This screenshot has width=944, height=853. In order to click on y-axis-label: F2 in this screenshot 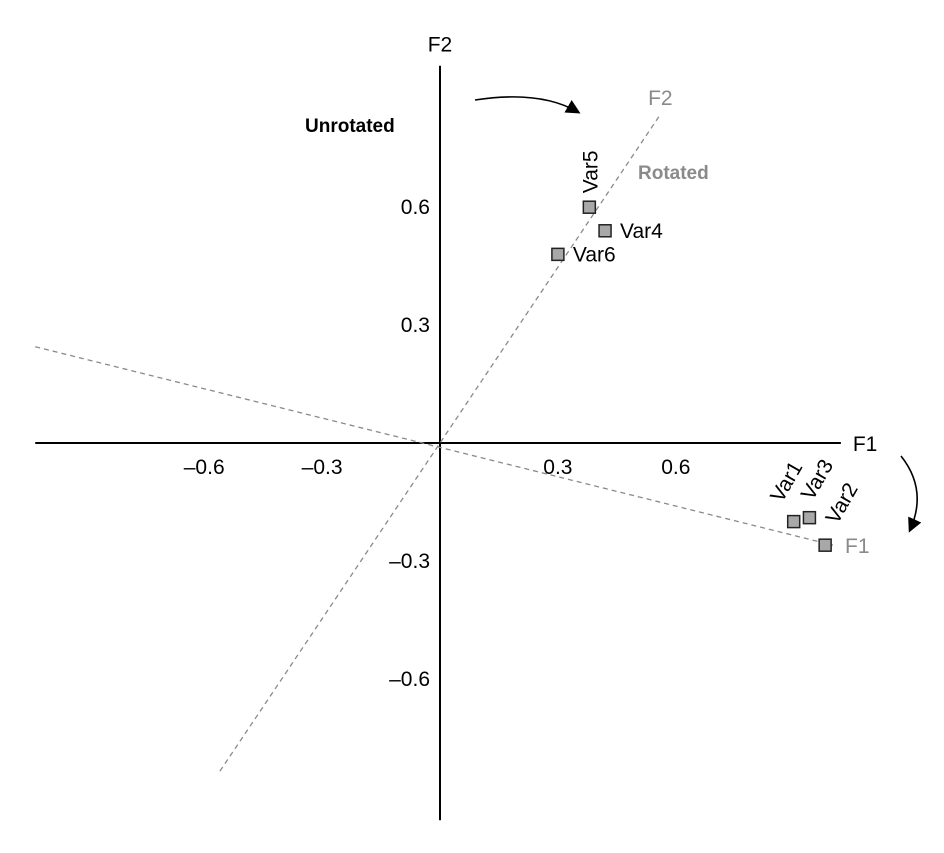, I will do `click(440, 45)`.